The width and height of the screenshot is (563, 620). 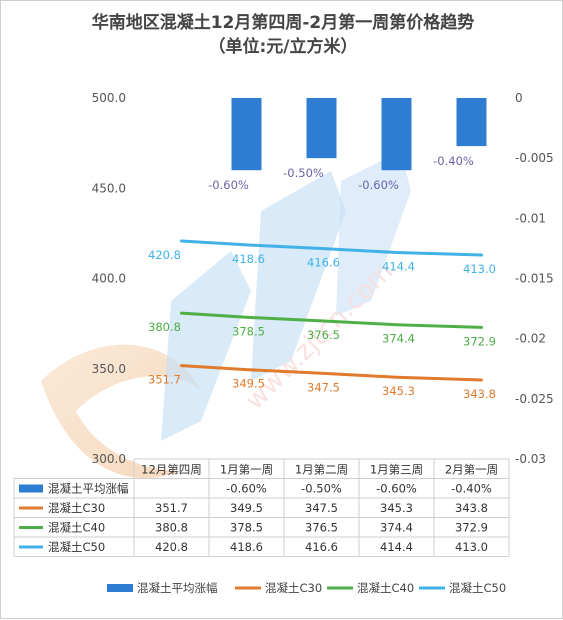 What do you see at coordinates (398, 391) in the screenshot?
I see `series-data-label: 345.3` at bounding box center [398, 391].